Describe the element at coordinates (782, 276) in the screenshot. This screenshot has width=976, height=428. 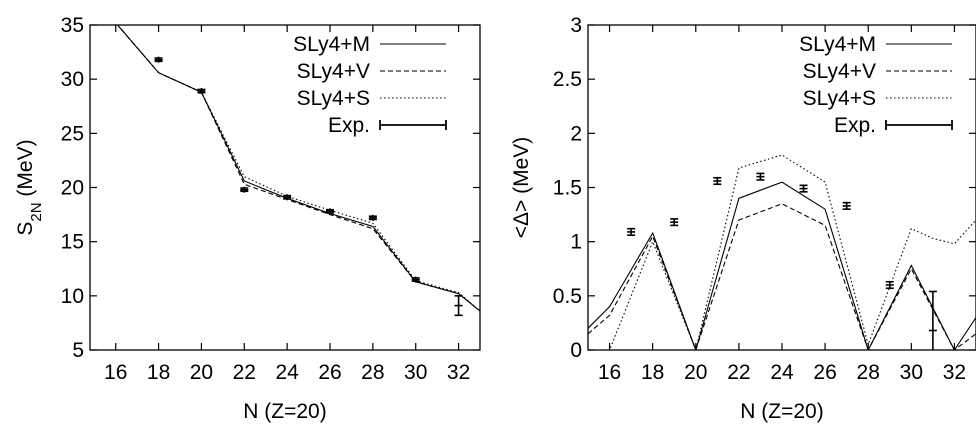
I see `series-line-dashed` at that location.